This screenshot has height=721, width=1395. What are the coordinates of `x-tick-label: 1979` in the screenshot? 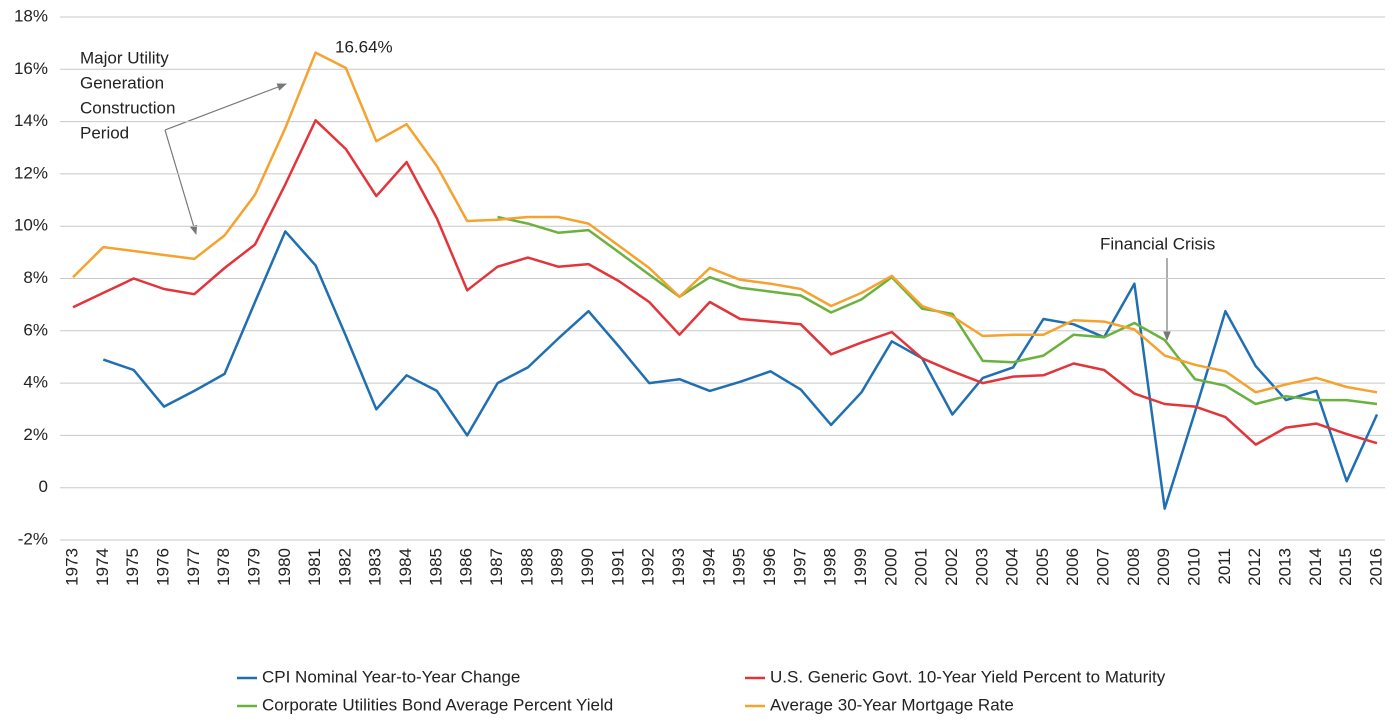 It's located at (253, 567).